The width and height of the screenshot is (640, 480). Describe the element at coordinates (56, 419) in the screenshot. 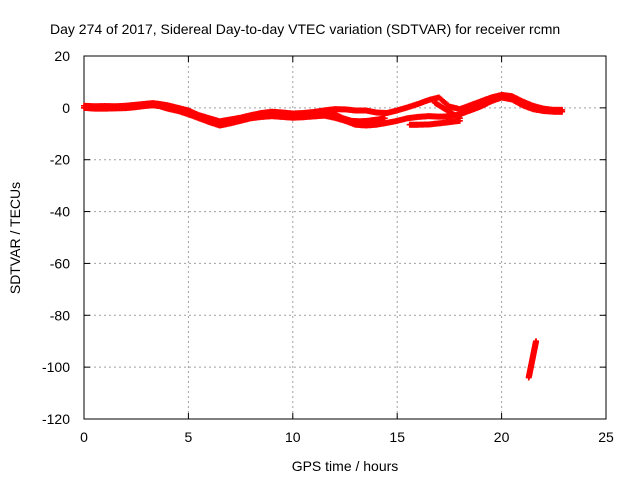

I see `y-tick-label: -120` at that location.